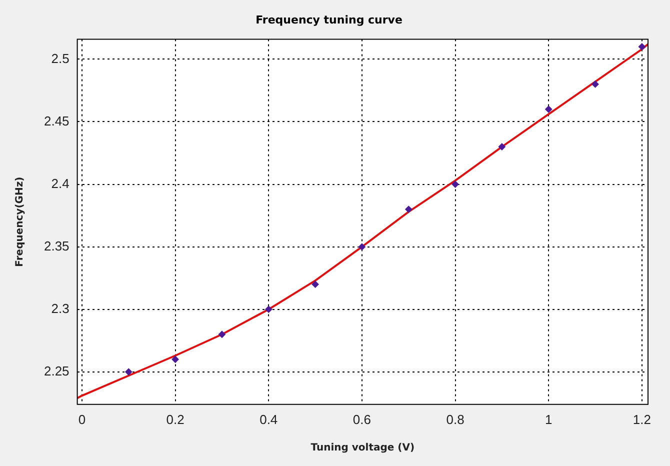 The width and height of the screenshot is (670, 466). I want to click on x-tick-label: 0, so click(82, 419).